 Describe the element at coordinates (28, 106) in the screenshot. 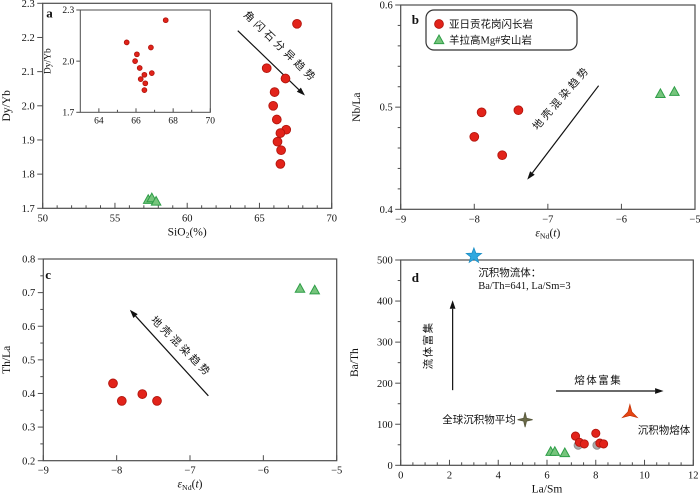

I see `y-tick-label: 2.0` at that location.